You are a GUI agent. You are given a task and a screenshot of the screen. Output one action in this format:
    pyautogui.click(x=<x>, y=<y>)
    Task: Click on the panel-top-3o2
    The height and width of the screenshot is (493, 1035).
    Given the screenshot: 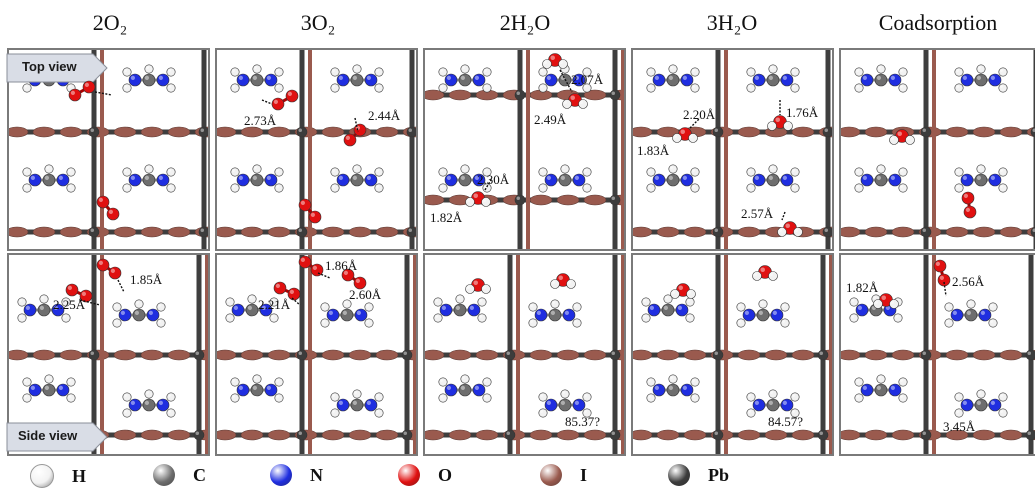 What is the action you would take?
    pyautogui.click(x=316, y=149)
    